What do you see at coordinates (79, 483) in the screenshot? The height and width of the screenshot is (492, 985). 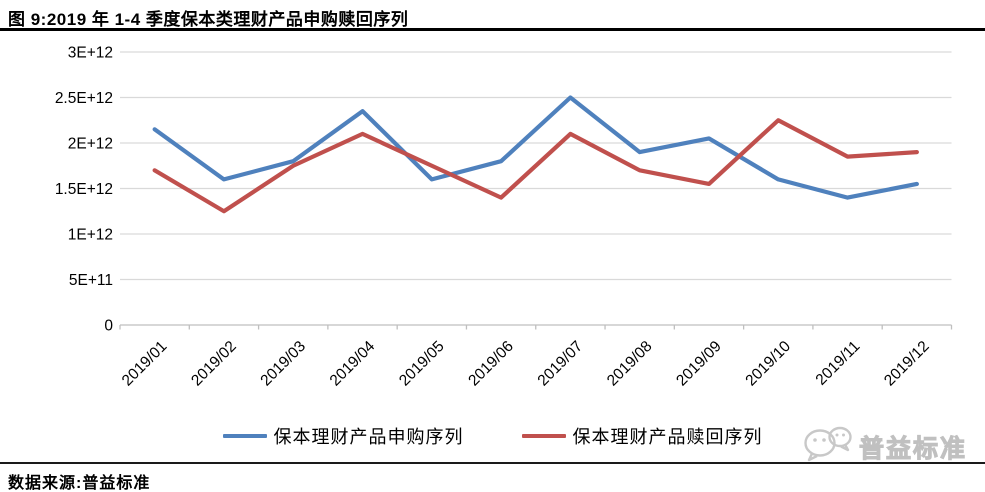 I see `data-source: 数据来源:普益标准` at bounding box center [79, 483].